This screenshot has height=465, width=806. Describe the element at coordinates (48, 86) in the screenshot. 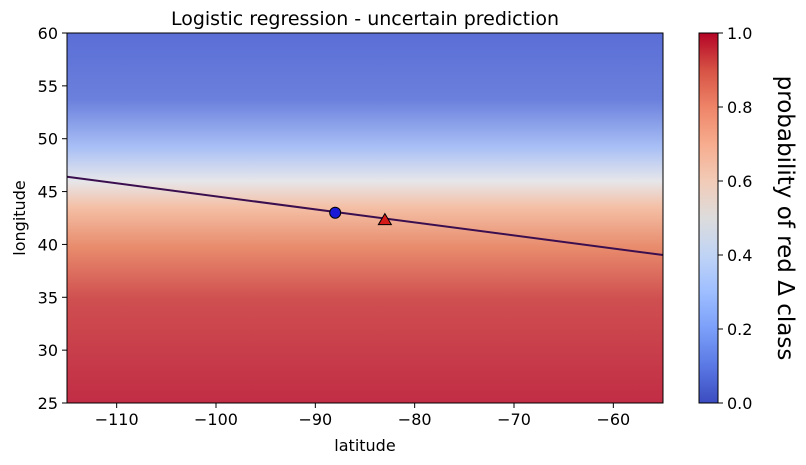

I see `y-tick-label: 55` at that location.